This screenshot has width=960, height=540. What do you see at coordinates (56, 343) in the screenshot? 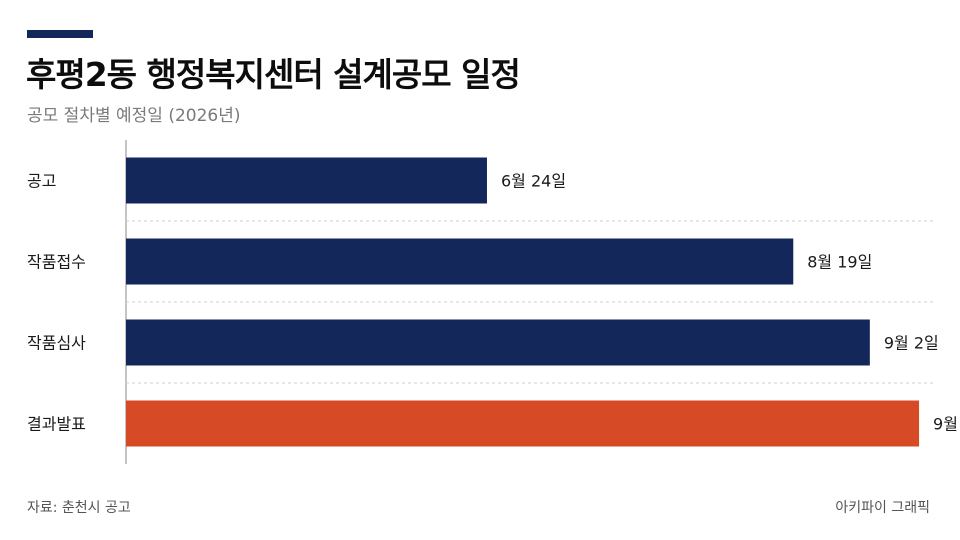
I see `category-label: 작품심사` at bounding box center [56, 343].